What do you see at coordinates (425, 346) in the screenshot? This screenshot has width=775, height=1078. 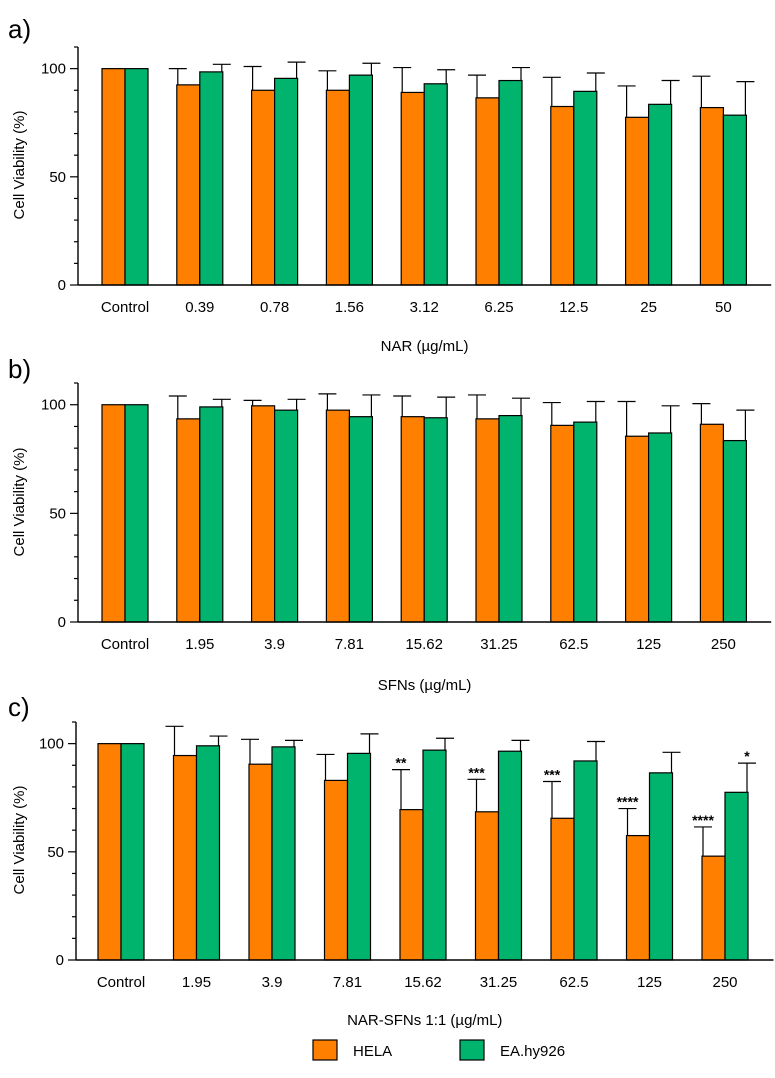 I see `x-axis-label: NAR (µg/mL)` at bounding box center [425, 346].